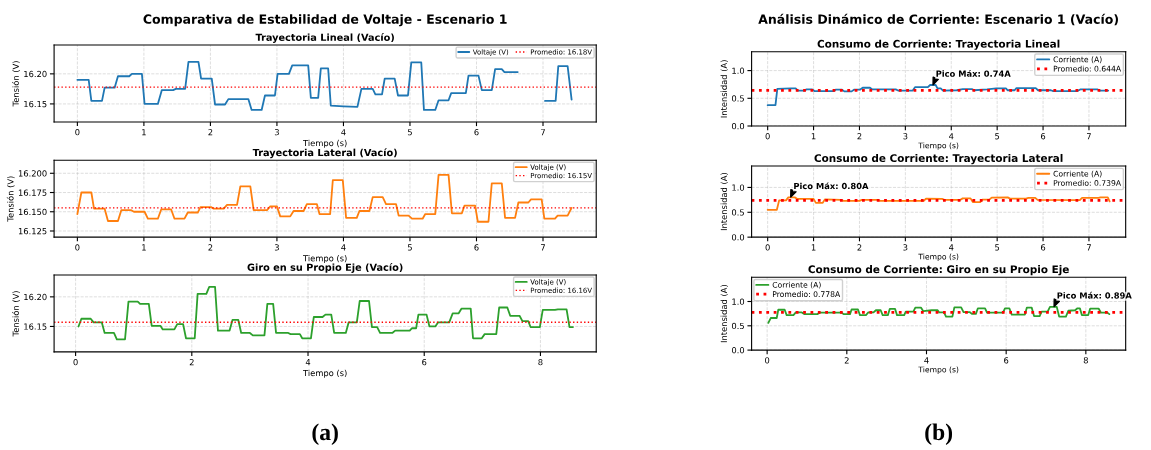 This screenshot has height=450, width=1151. Describe the element at coordinates (32, 212) in the screenshot. I see `y-tick-label: 16.150` at that location.